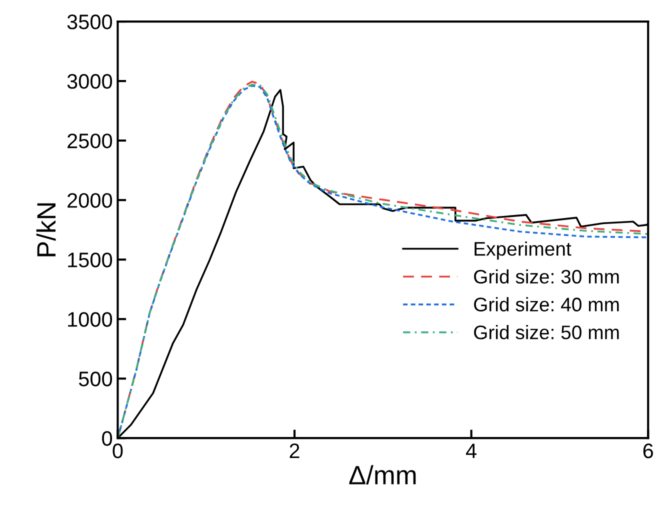 The width and height of the screenshot is (654, 513). What do you see at coordinates (89, 22) in the screenshot?
I see `y-tick-label: 3500` at bounding box center [89, 22].